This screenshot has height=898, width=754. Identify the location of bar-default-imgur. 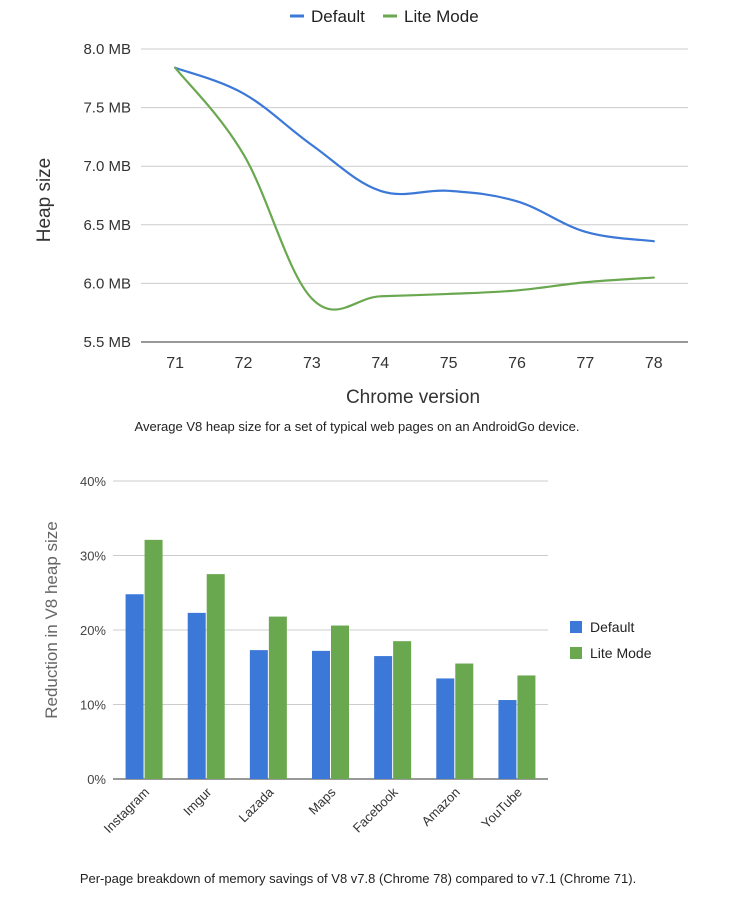
(196, 695).